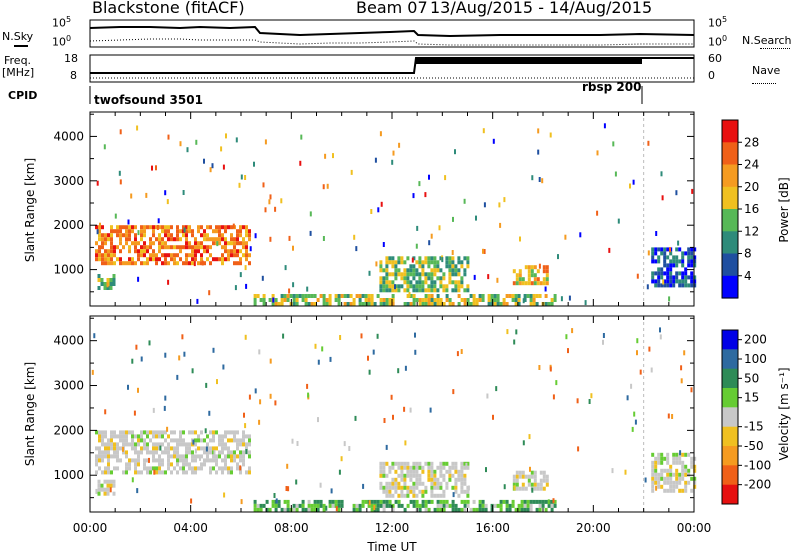  Describe the element at coordinates (755, 340) in the screenshot. I see `velocity-colorbar-tick-label: 200` at that location.